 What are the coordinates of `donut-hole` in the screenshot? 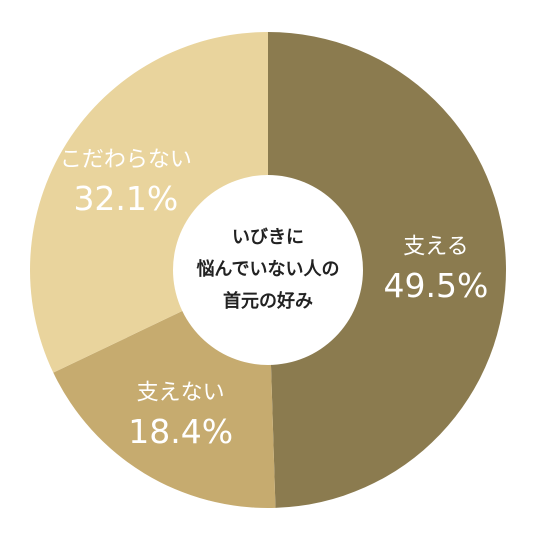 It's located at (268, 270).